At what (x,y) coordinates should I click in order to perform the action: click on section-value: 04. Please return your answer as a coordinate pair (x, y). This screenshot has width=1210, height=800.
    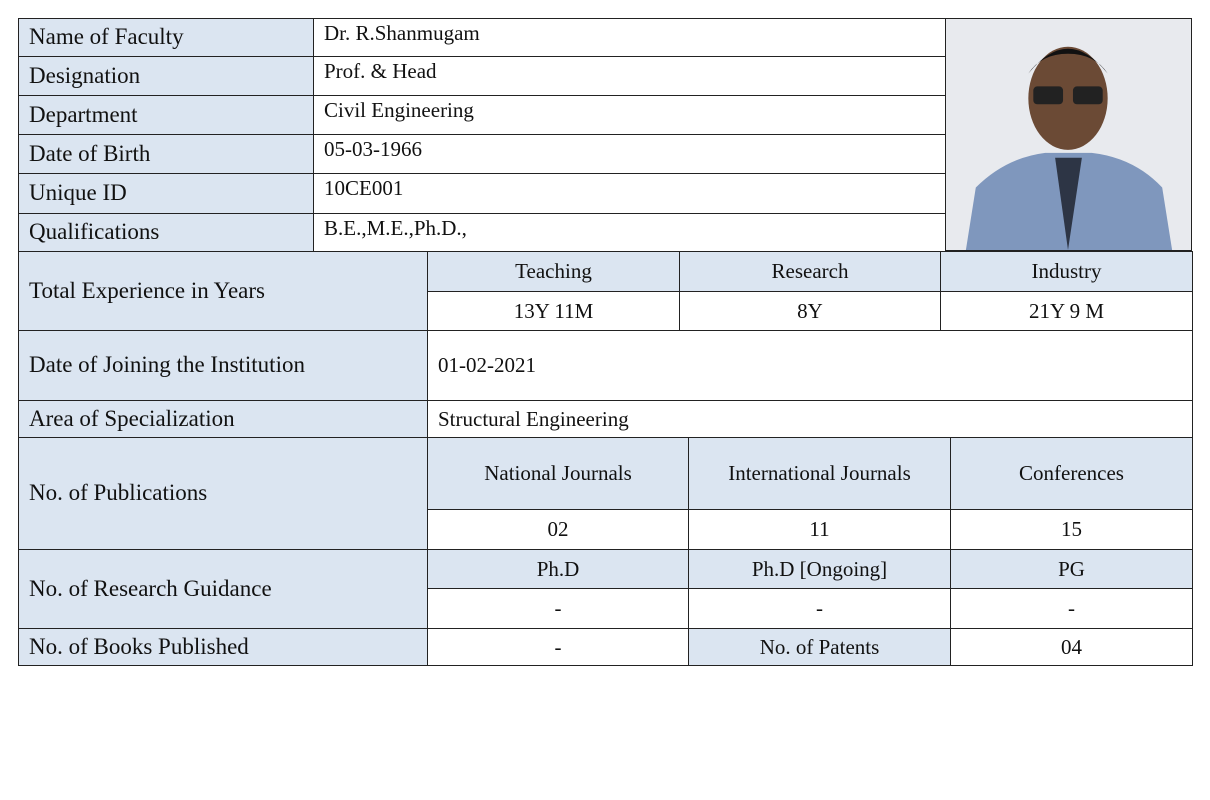
    Looking at the image, I should click on (1071, 647).